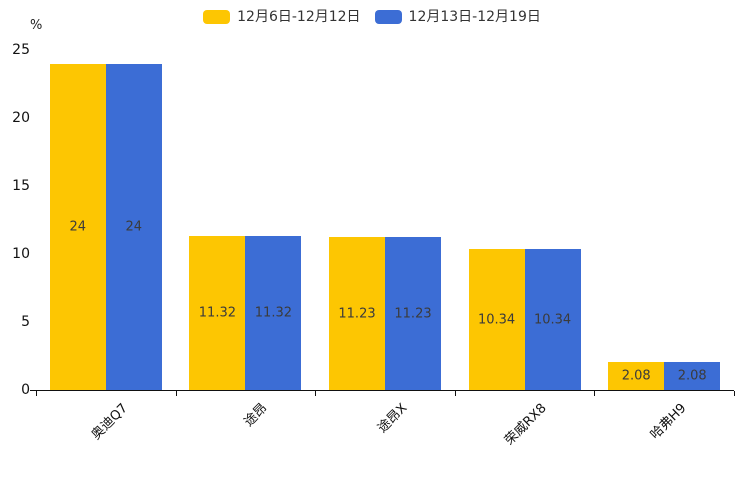 The height and width of the screenshot is (496, 744). What do you see at coordinates (372, 17) in the screenshot?
I see `chart-legend: 12月6日-12月12日 12月13日-12月19日` at bounding box center [372, 17].